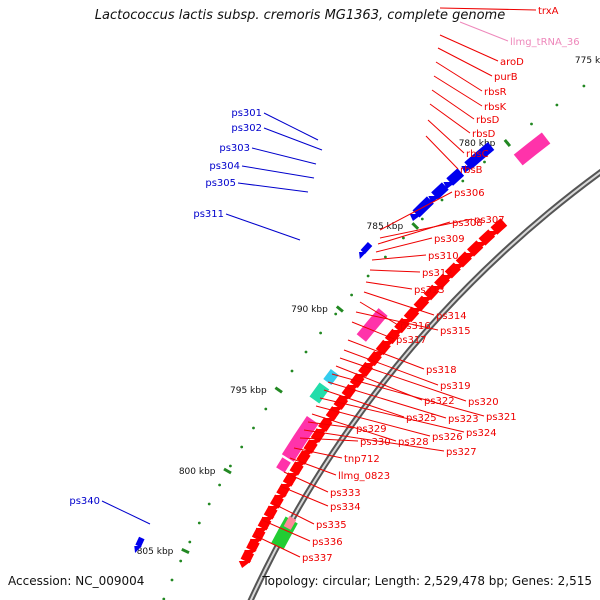 This screenshot has width=600, height=600. I want to click on gene-label: ps324, so click(481, 433).